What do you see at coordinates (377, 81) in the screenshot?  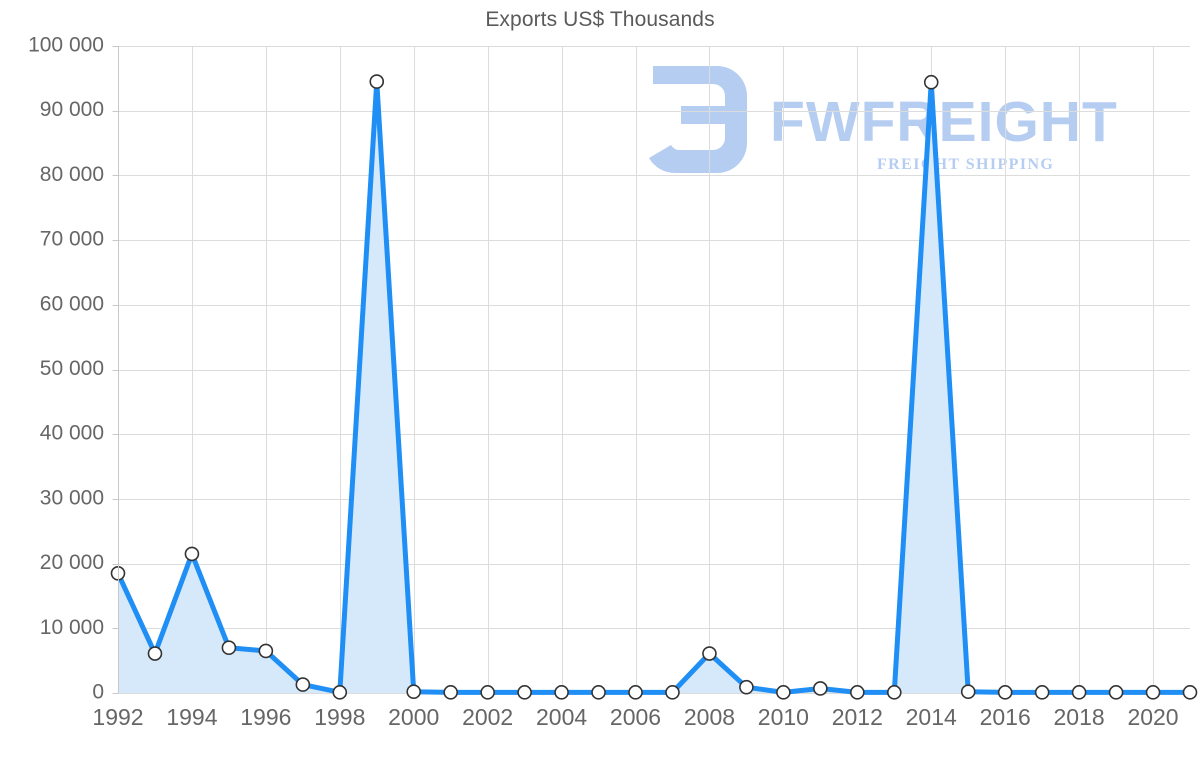 I see `data-point-marker: 1999: 94500` at bounding box center [377, 81].